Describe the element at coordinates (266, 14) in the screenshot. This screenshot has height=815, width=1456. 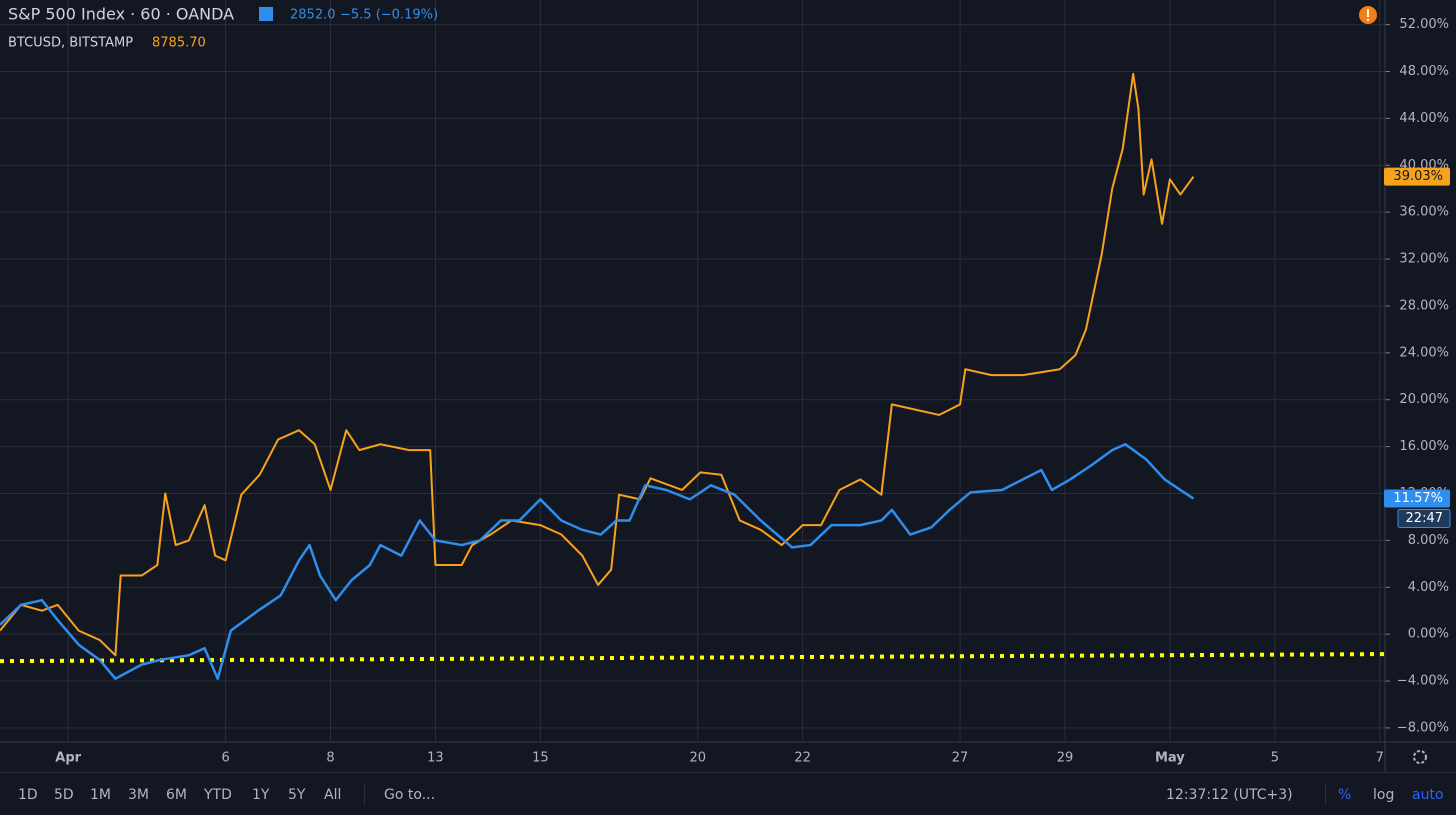
I see `legend-flag` at that location.